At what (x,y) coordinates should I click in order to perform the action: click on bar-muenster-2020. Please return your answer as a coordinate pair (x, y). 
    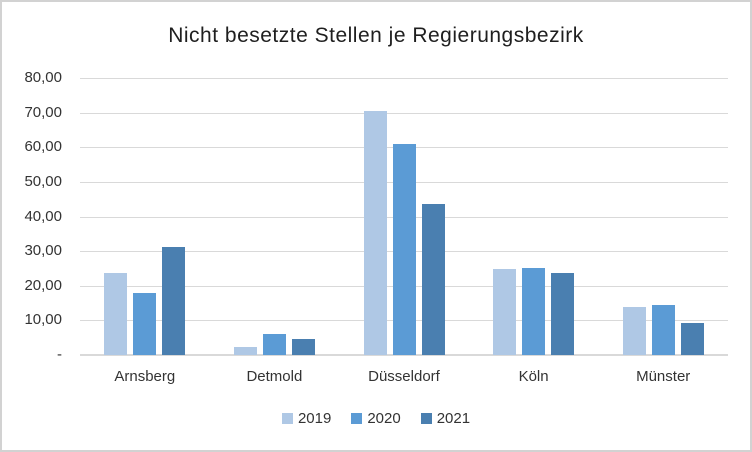
    Looking at the image, I should click on (663, 330).